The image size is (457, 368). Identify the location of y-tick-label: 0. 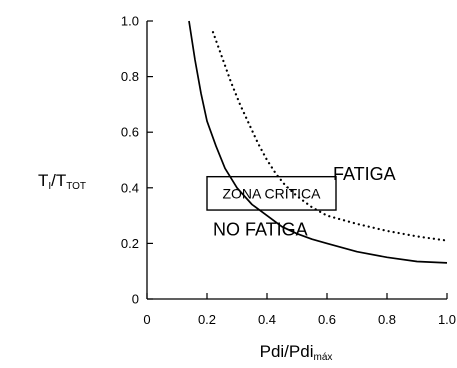
(135, 299).